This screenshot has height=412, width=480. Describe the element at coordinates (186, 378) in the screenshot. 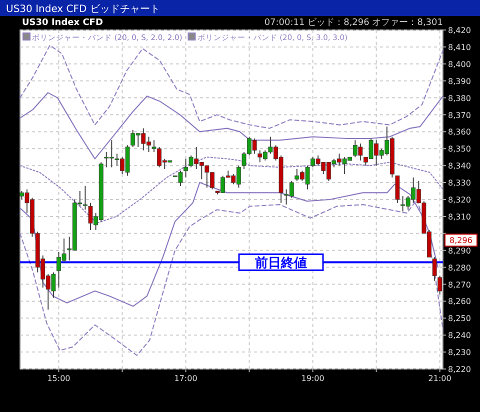

I see `x-tick-label: 17:00` at that location.